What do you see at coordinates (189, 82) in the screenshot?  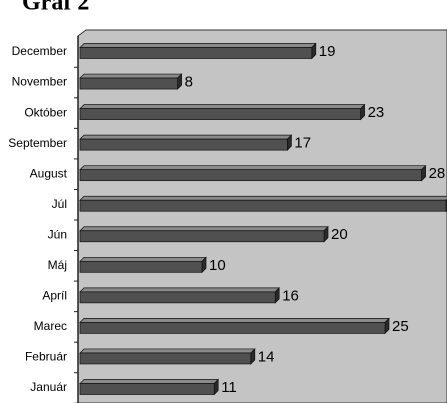 I see `data-label: 8` at bounding box center [189, 82].